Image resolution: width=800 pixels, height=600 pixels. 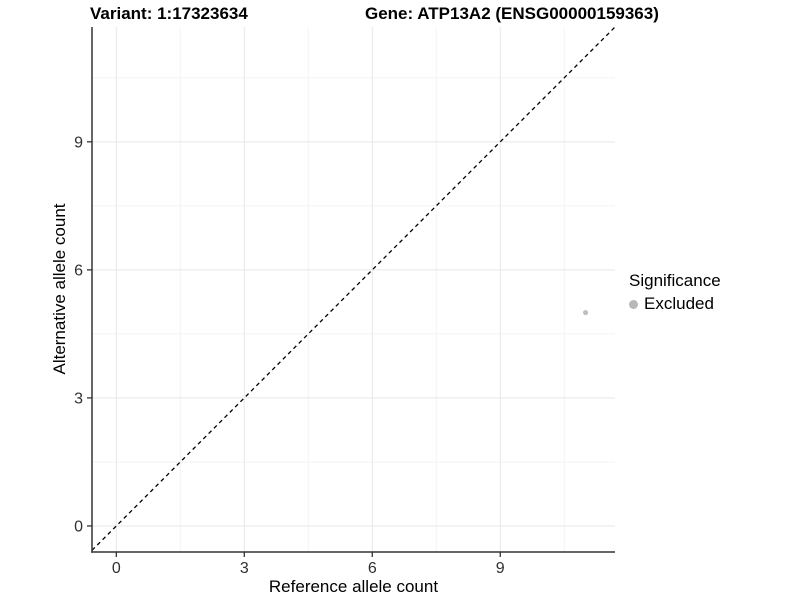 I want to click on legend-point-icon, so click(x=633, y=304).